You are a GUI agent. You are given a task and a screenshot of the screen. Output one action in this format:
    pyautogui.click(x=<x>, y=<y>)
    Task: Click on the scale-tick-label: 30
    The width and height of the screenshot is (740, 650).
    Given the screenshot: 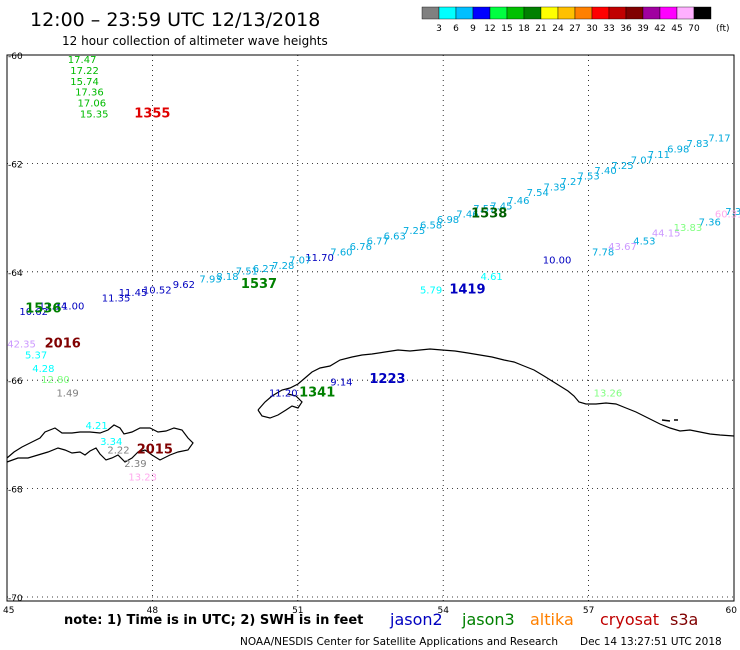 What is the action you would take?
    pyautogui.click(x=592, y=29)
    